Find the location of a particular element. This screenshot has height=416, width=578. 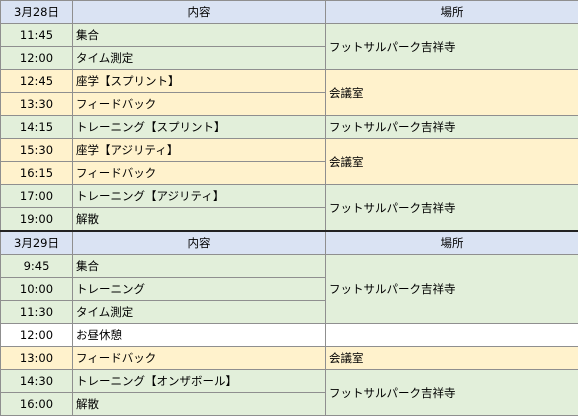

content-cell: トレーニング is located at coordinates (199, 289).